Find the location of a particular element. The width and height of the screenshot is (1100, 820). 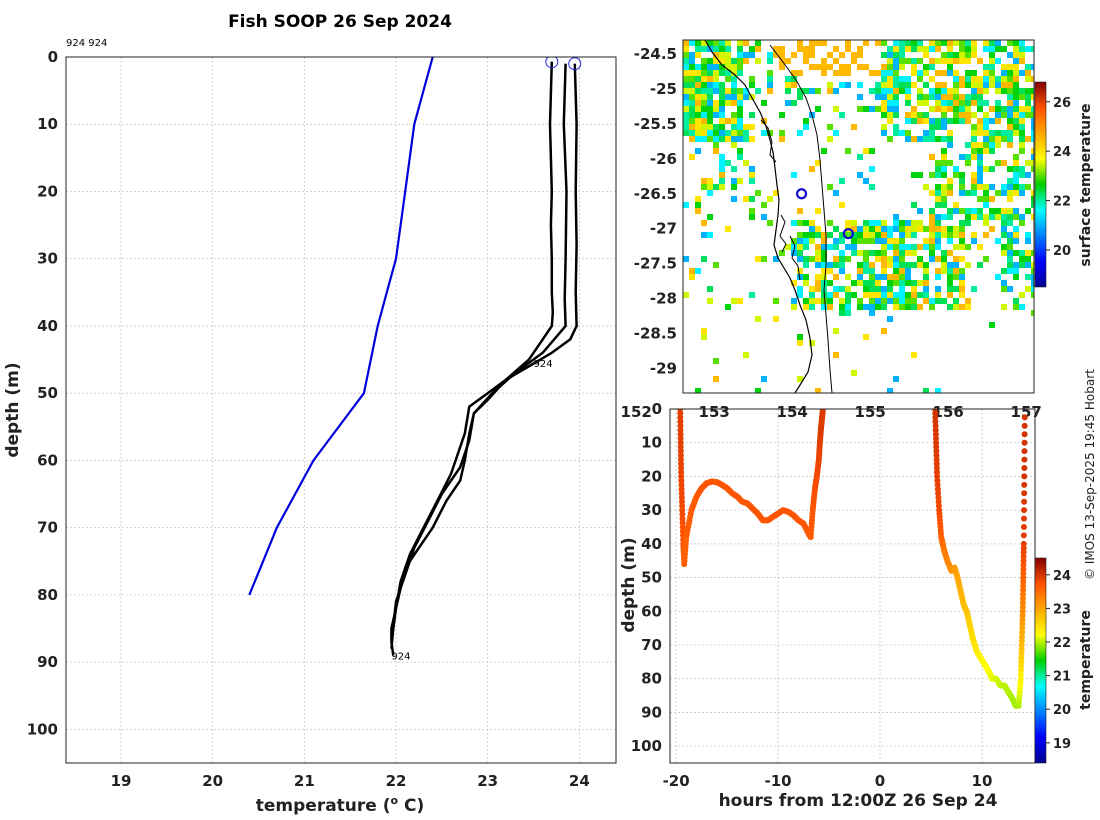

profile-y-tick-label: 30 is located at coordinates (47, 259).